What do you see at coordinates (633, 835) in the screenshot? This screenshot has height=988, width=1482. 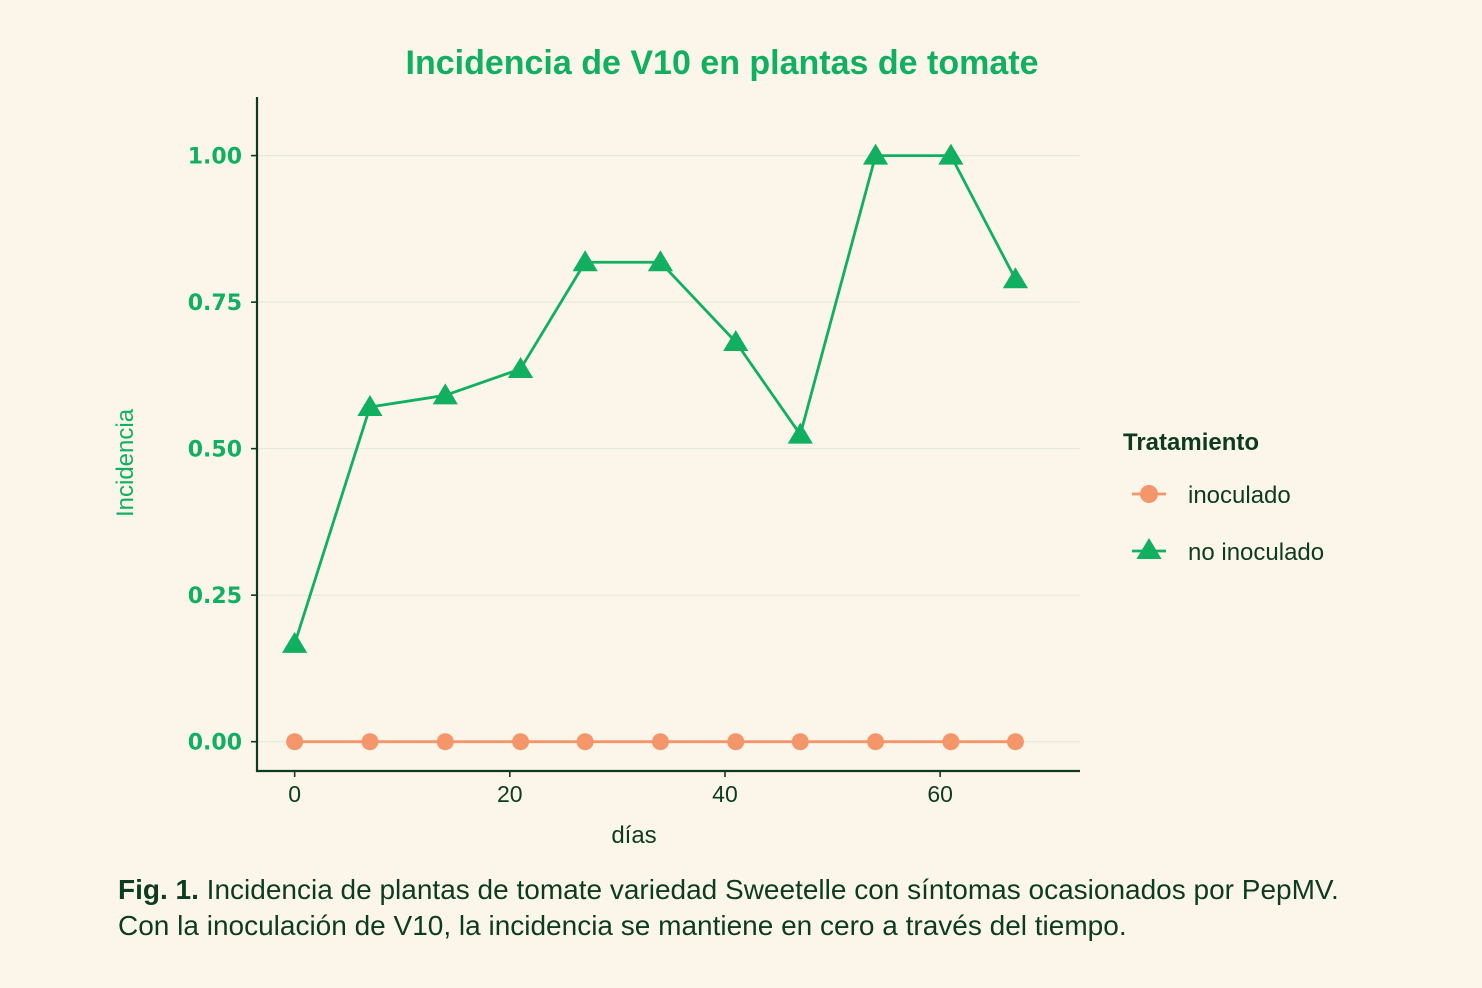 I see `x-axis-label: días` at bounding box center [633, 835].